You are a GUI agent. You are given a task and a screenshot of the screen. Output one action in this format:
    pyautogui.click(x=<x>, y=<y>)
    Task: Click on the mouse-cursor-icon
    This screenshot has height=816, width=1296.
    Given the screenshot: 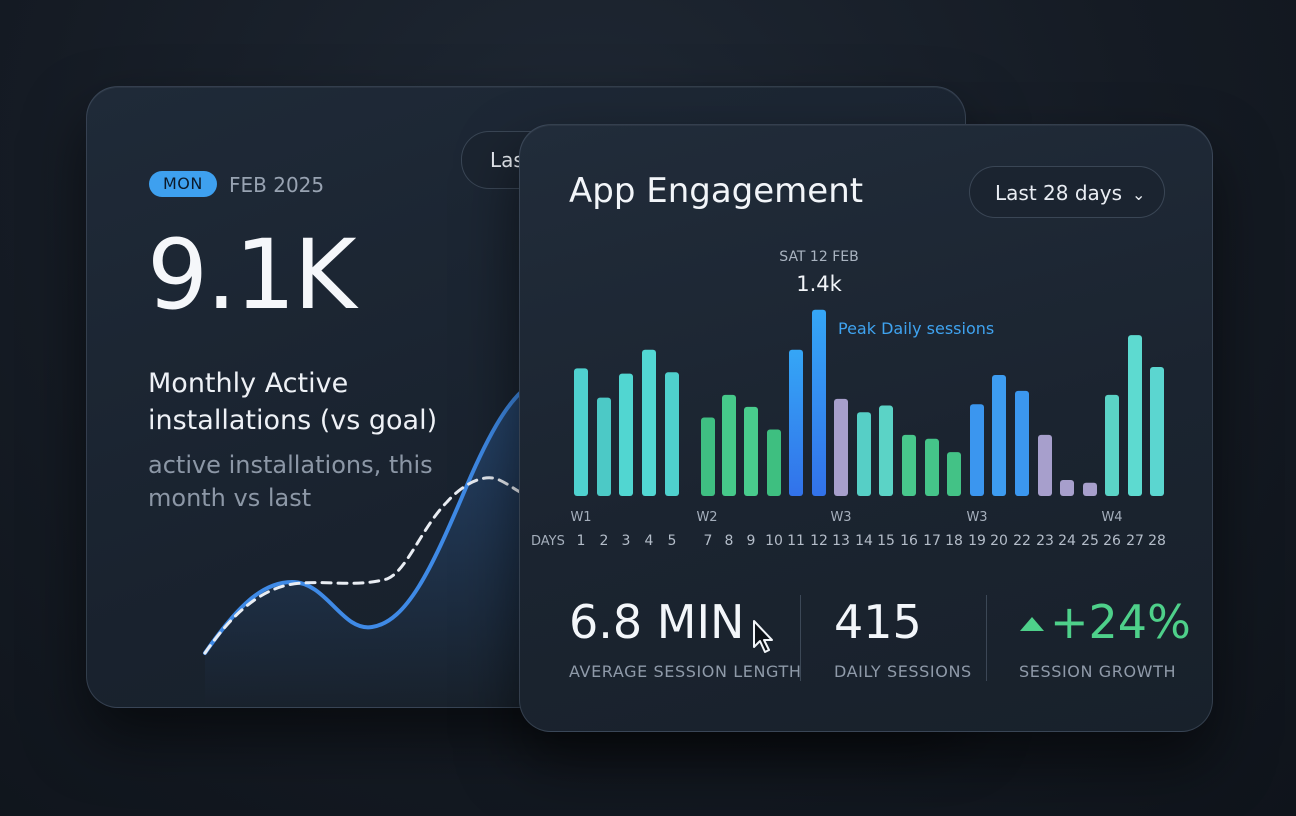 What is the action you would take?
    pyautogui.click(x=763, y=636)
    